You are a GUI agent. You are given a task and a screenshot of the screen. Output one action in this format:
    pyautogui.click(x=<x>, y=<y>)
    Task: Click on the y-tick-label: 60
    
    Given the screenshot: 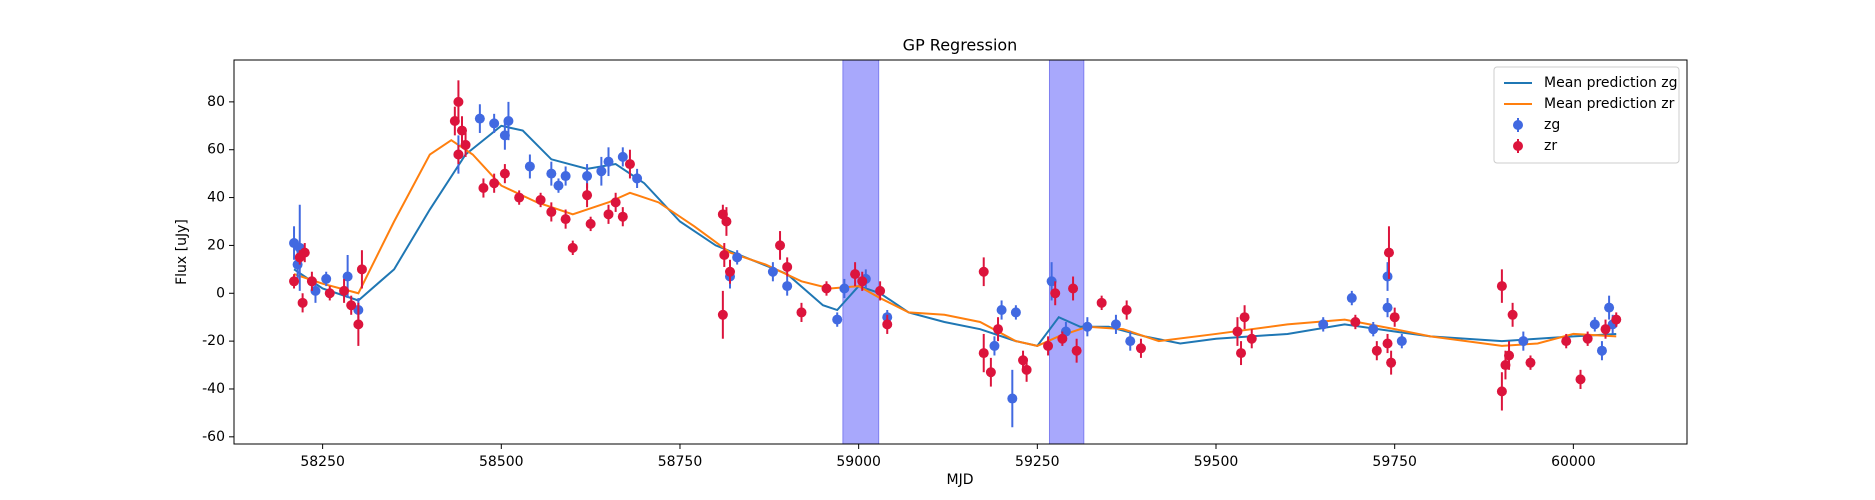 What is the action you would take?
    pyautogui.click(x=216, y=150)
    